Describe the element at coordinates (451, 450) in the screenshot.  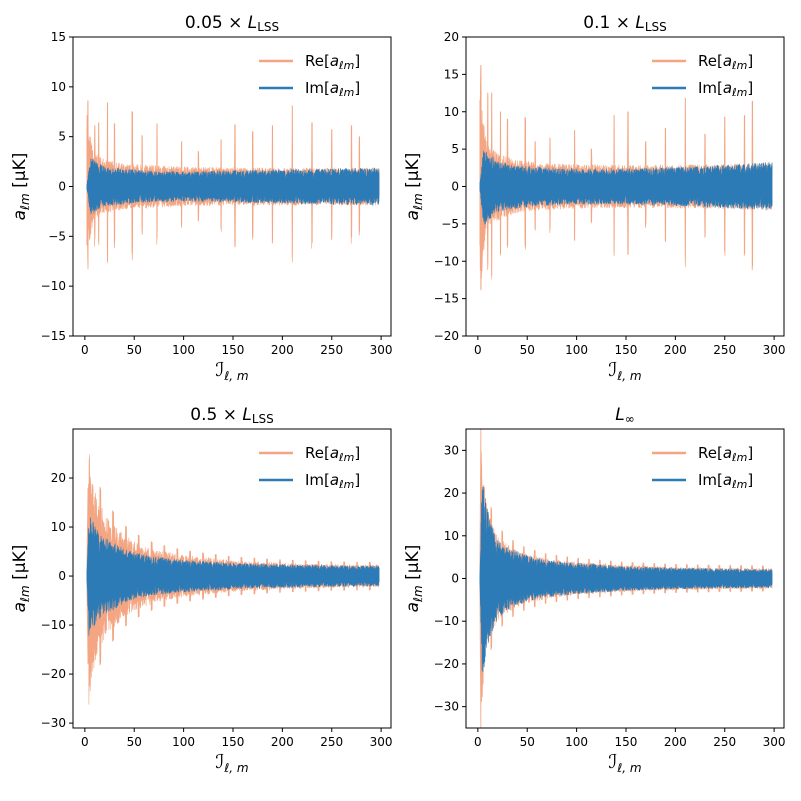
I see `y-tick-label: 30` at that location.